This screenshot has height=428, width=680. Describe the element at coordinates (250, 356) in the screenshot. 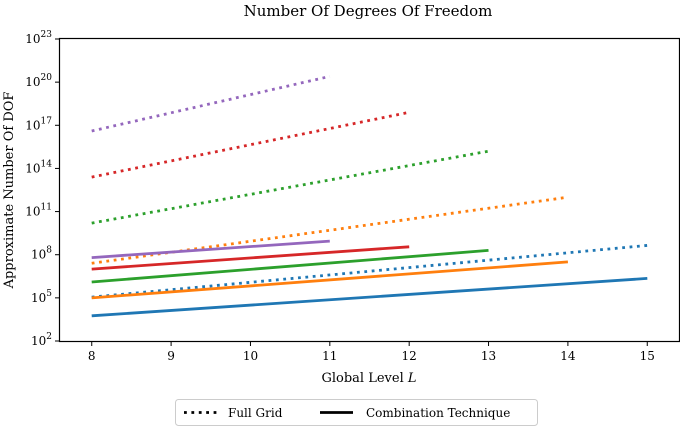

I see `x-tick-label: 10` at that location.